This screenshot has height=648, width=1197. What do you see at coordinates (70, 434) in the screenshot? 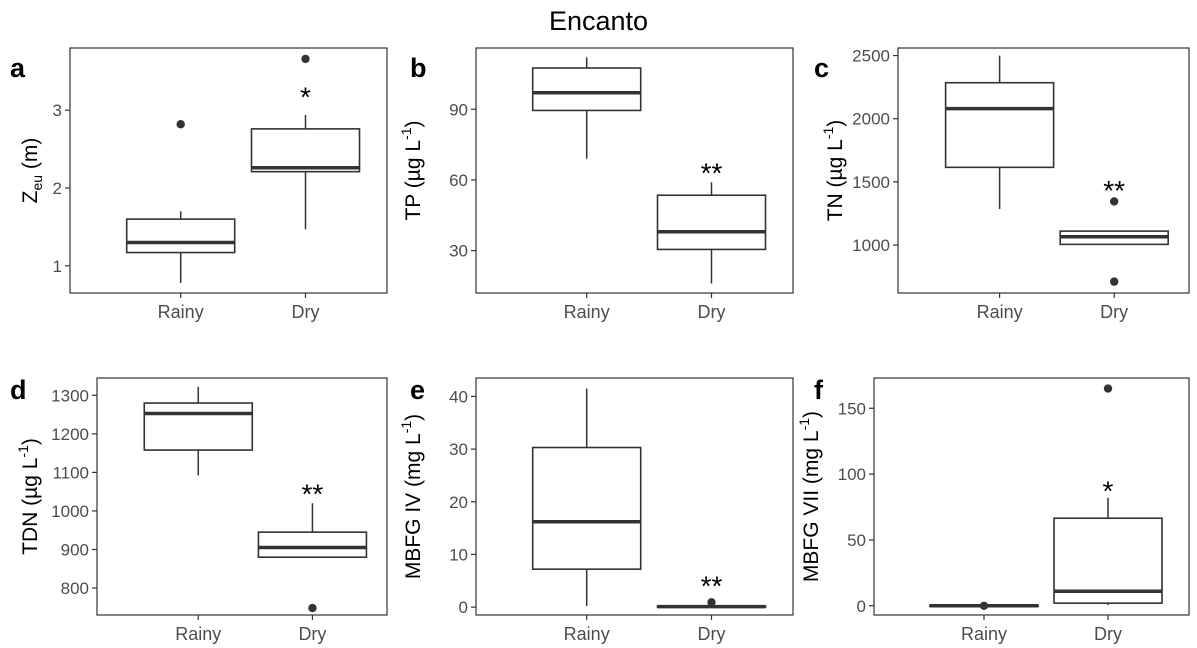
I see `y-tick-label: 1200` at bounding box center [70, 434].